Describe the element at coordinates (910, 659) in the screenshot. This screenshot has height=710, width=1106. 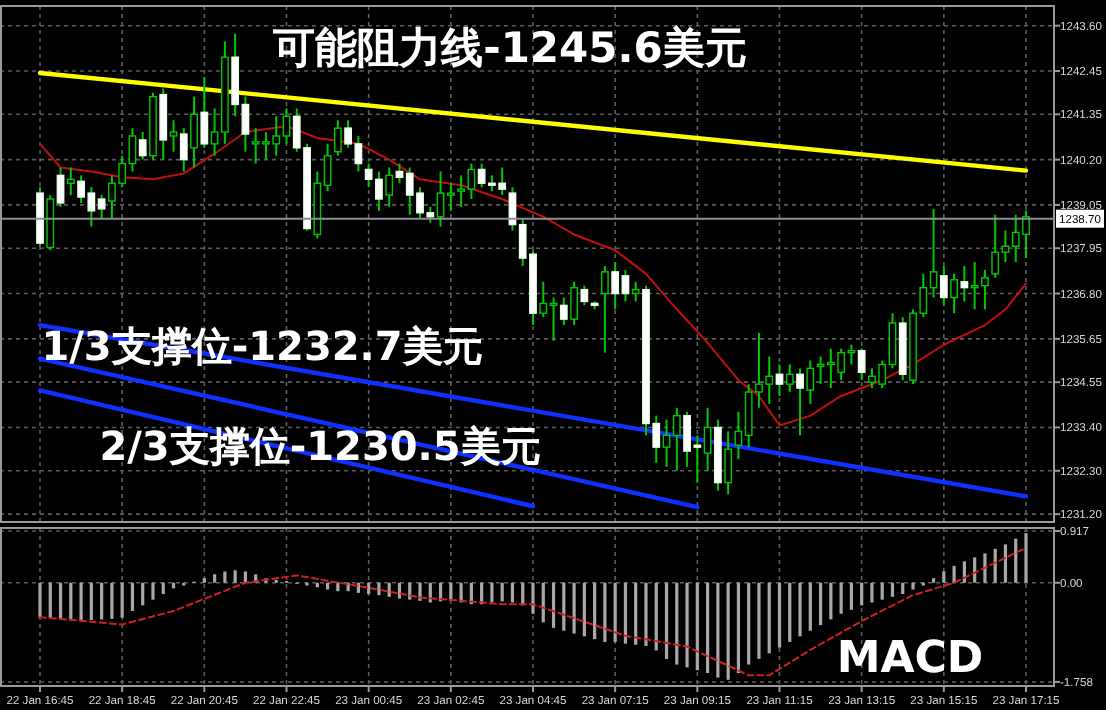
I see `text: MACD` at that location.